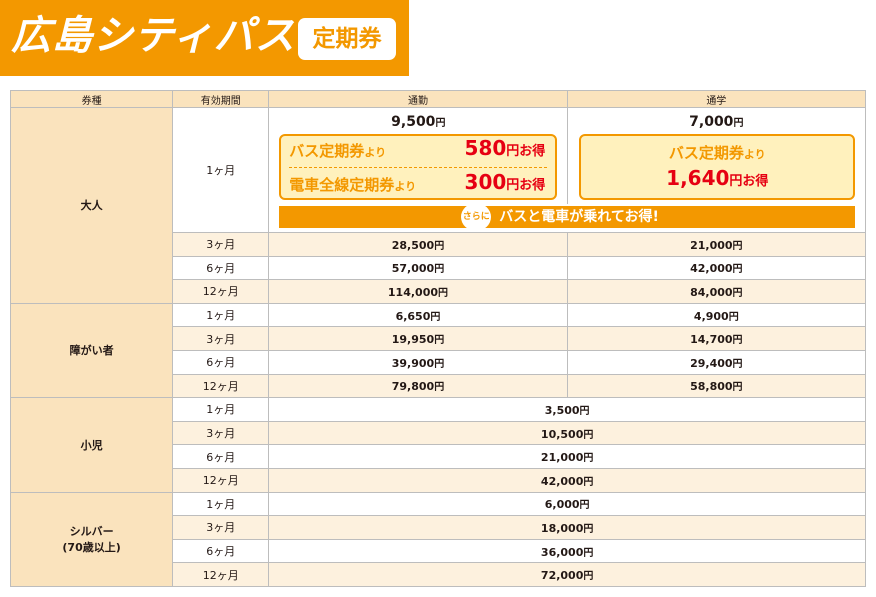 The width and height of the screenshot is (876, 597). I want to click on price-cell: 42,000円, so click(567, 480).